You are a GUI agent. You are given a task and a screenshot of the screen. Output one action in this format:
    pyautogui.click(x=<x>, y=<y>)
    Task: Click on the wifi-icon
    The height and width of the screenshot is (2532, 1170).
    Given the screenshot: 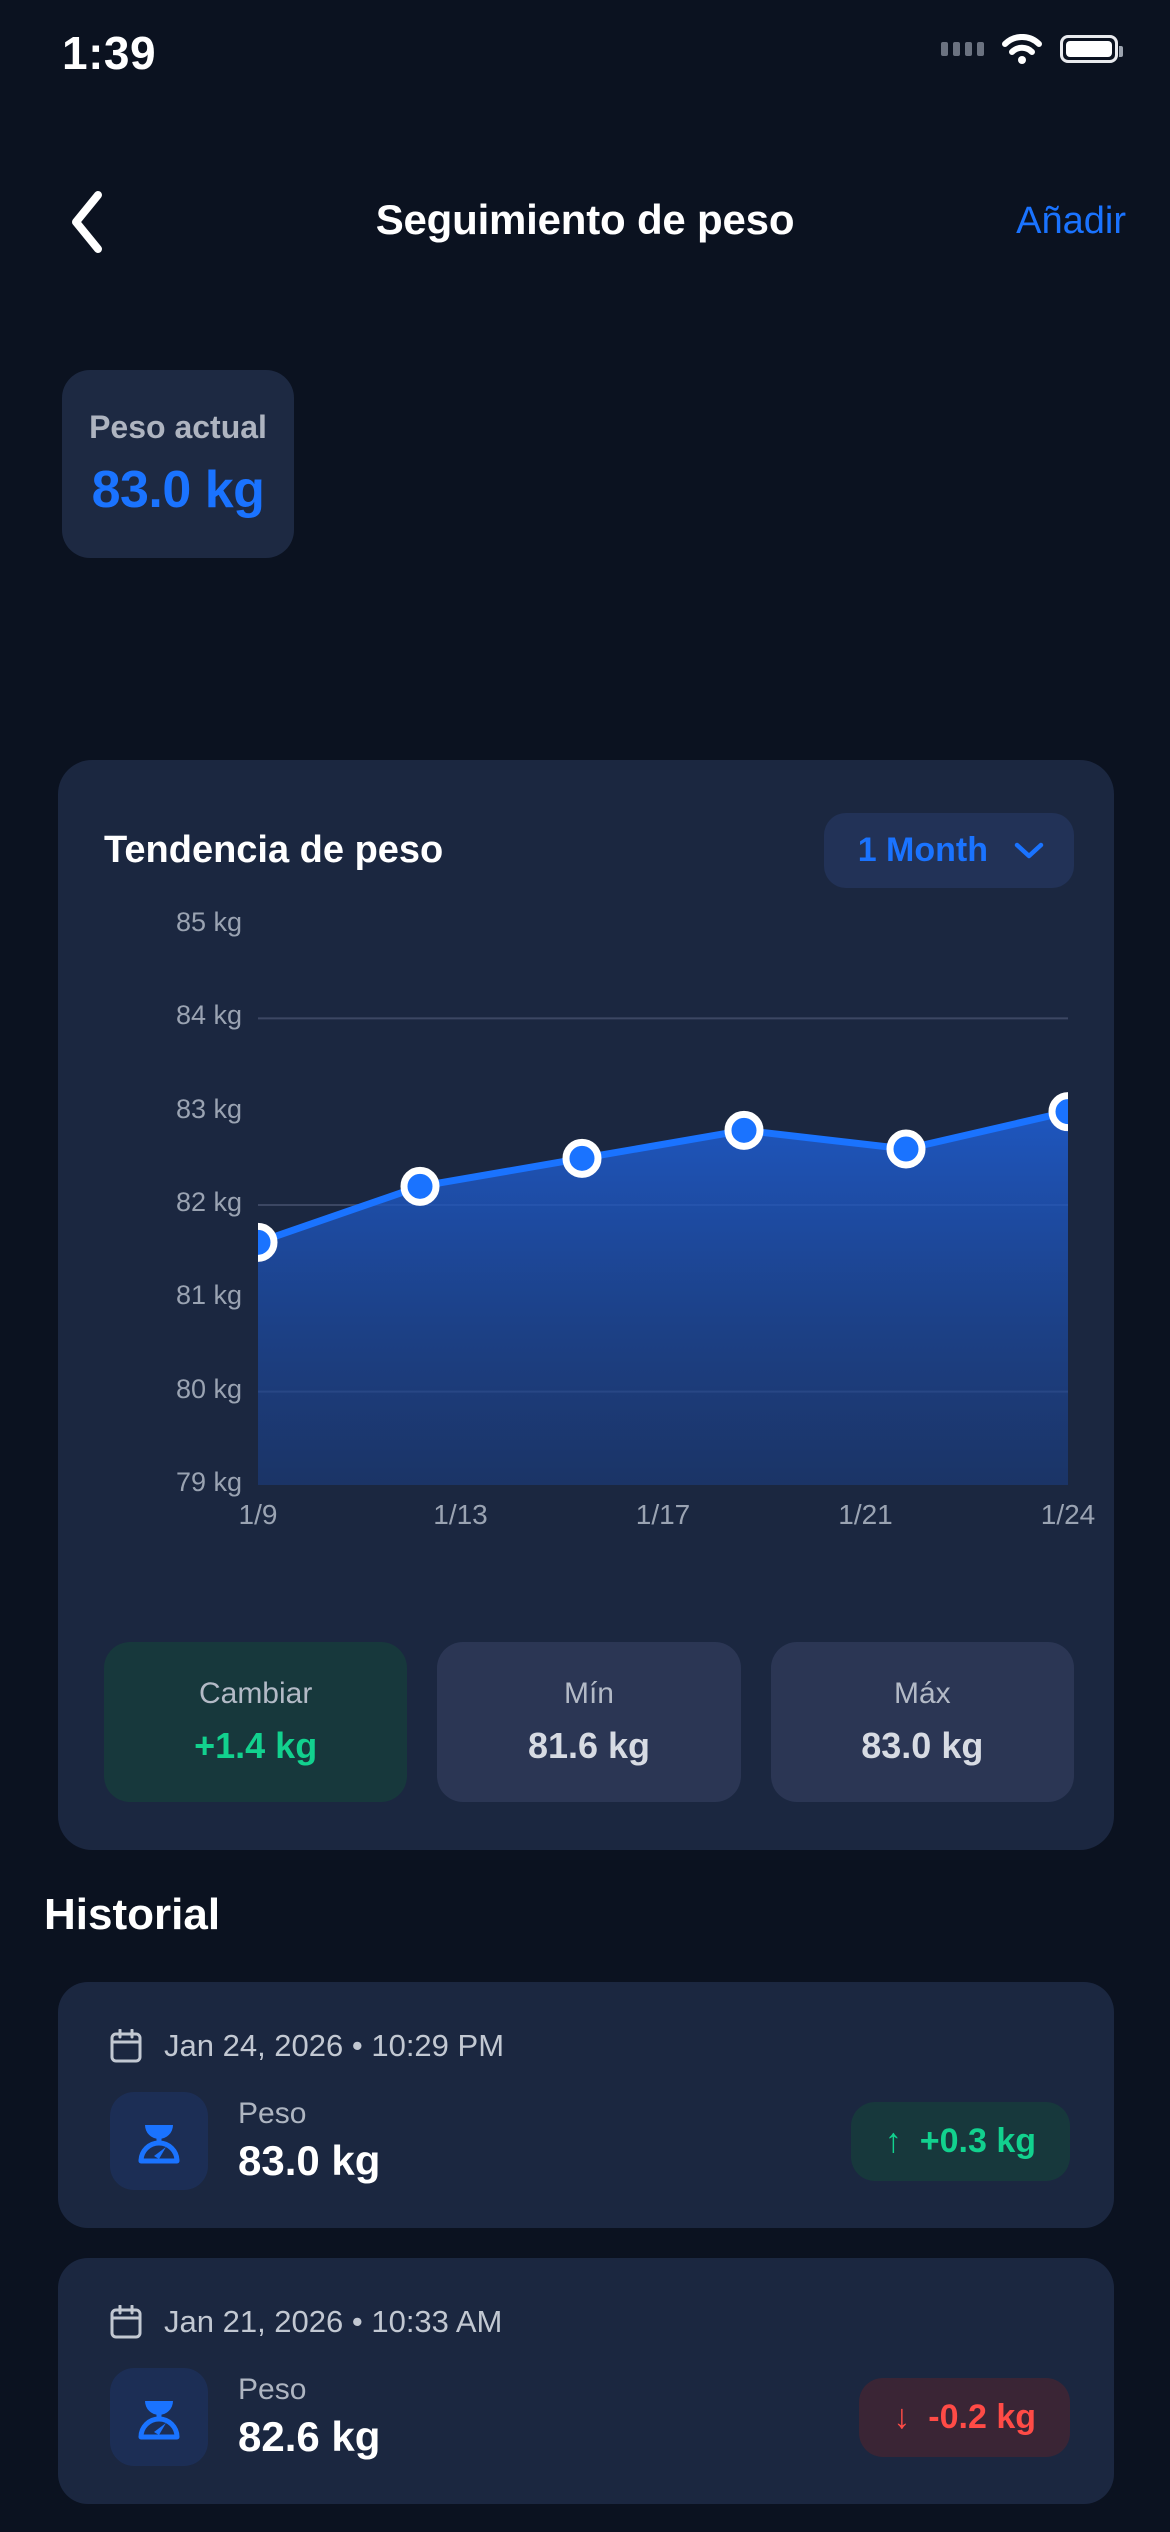 What is the action you would take?
    pyautogui.click(x=1022, y=48)
    